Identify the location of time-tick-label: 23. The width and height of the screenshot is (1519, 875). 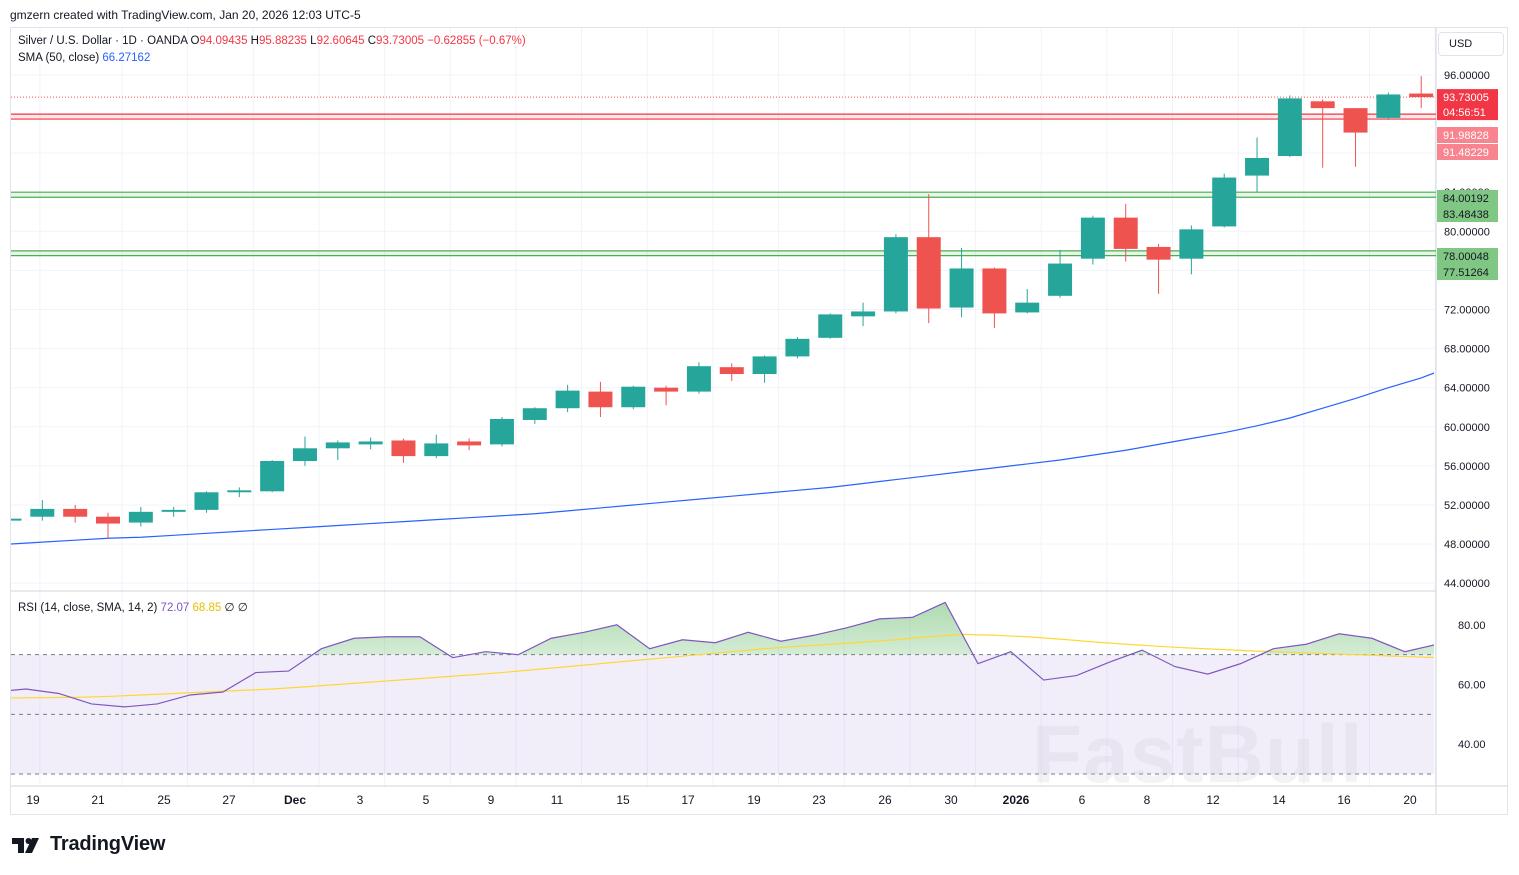
(819, 800).